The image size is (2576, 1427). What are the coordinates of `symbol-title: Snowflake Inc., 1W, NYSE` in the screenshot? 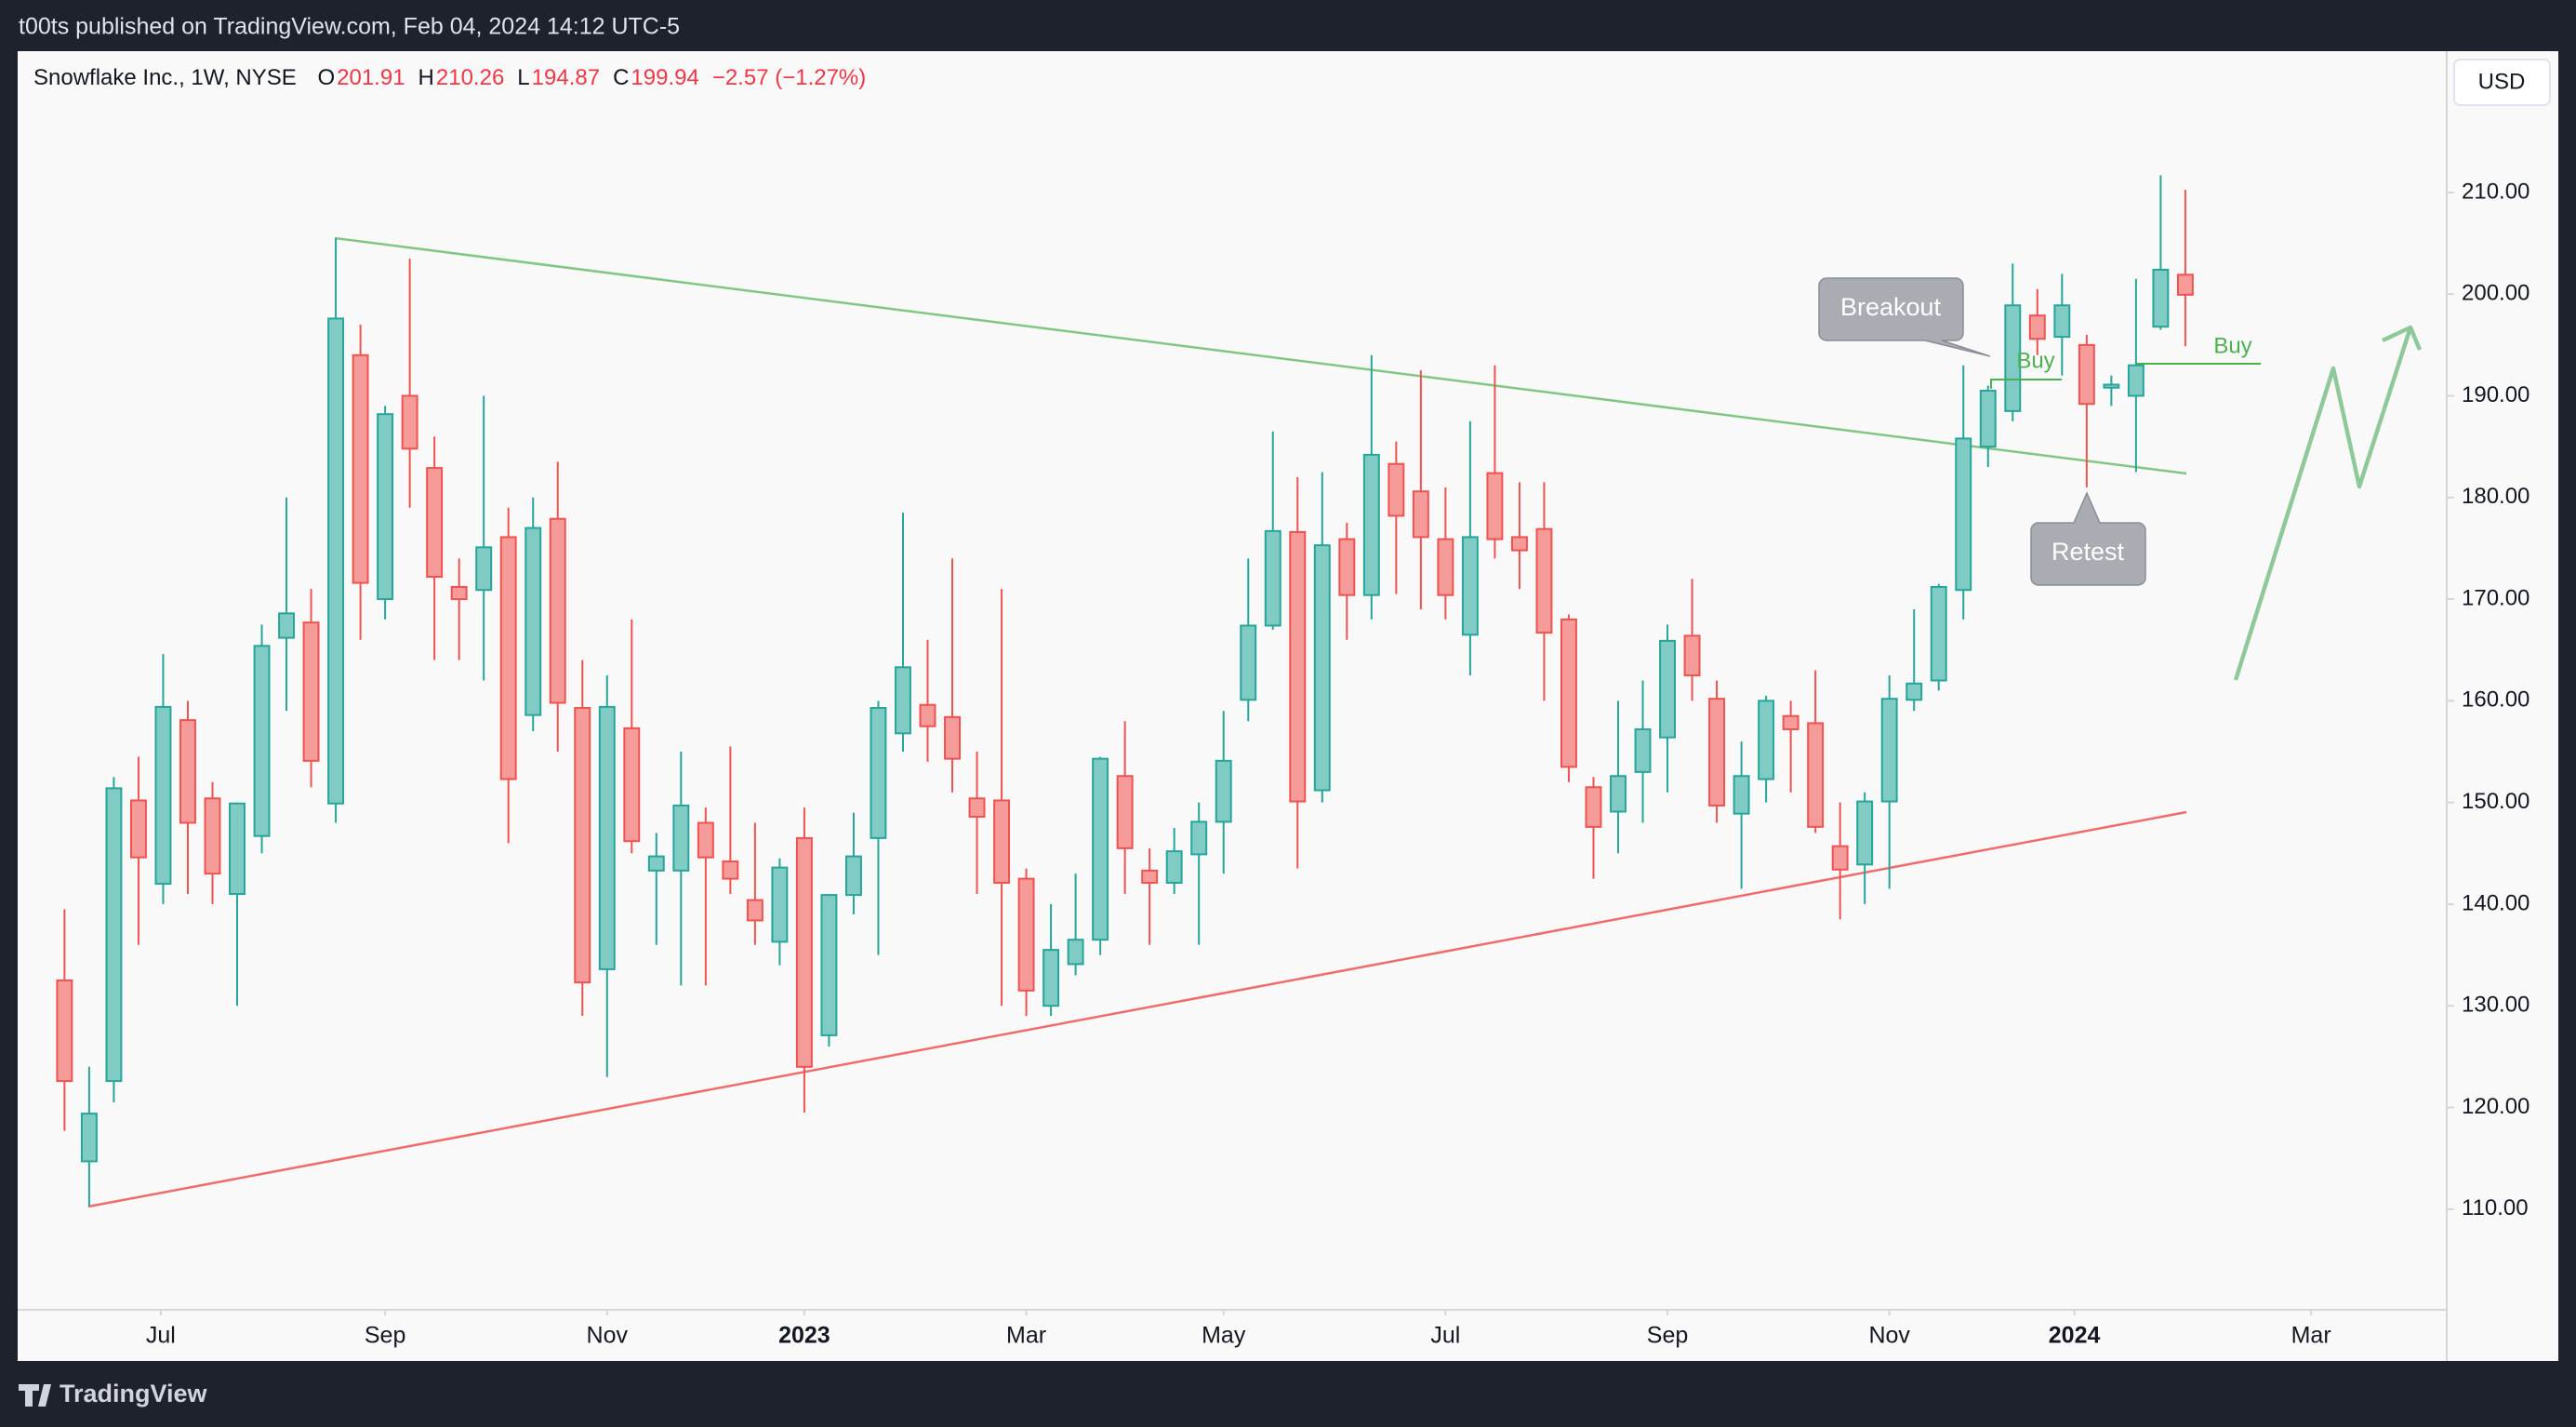 It's located at (165, 77).